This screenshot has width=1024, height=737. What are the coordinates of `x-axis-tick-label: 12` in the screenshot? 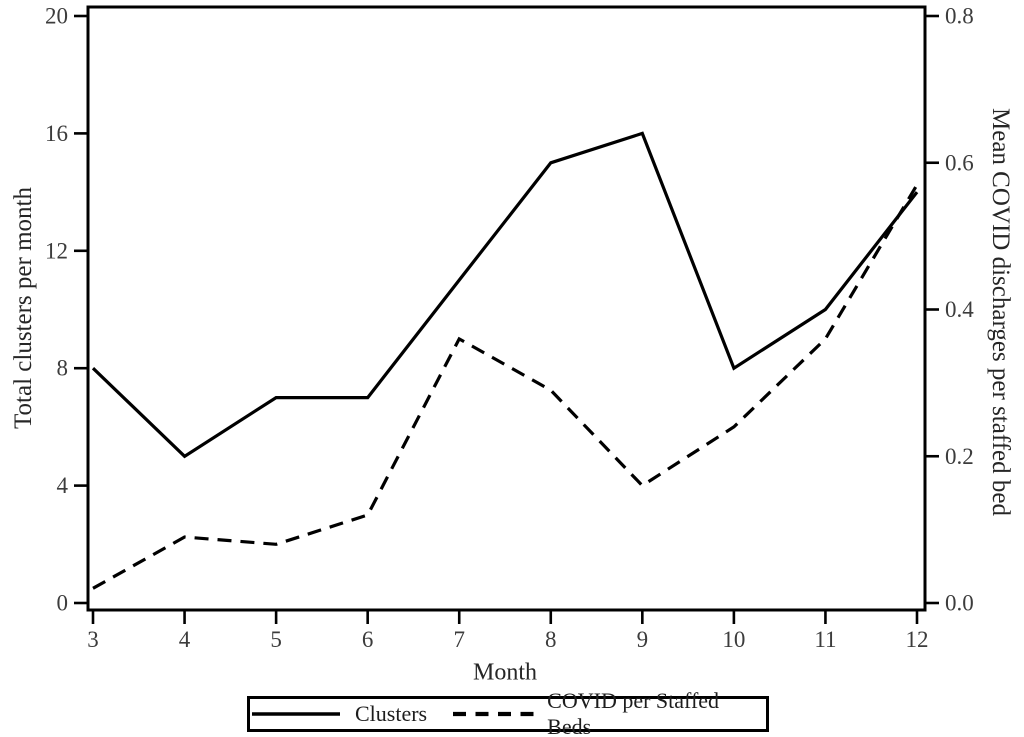 It's located at (917, 639).